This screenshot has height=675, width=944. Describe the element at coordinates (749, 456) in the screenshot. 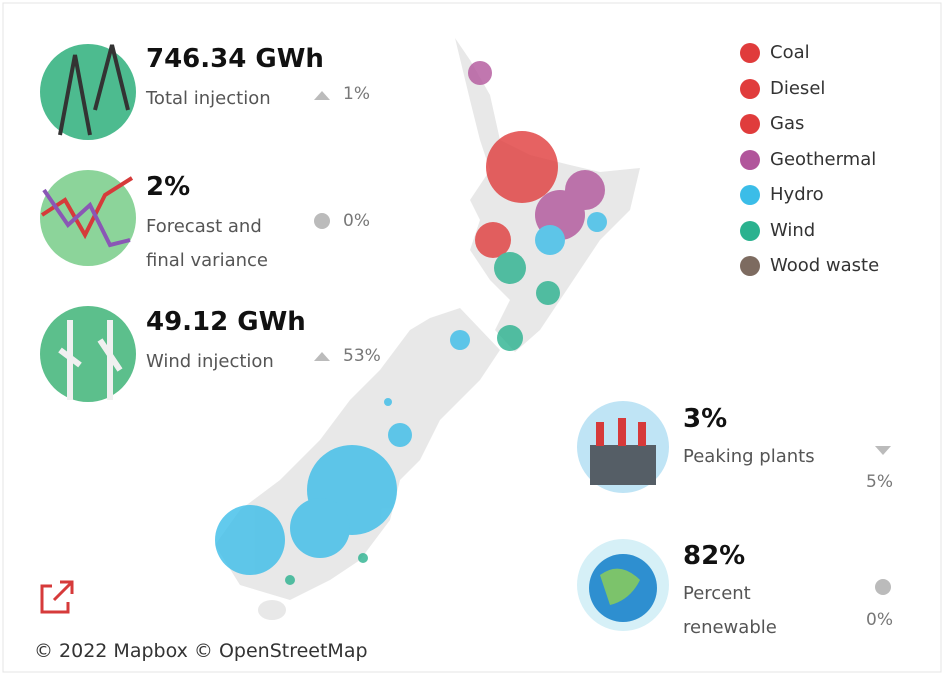

I see `kpi-label: Peaking plants` at that location.